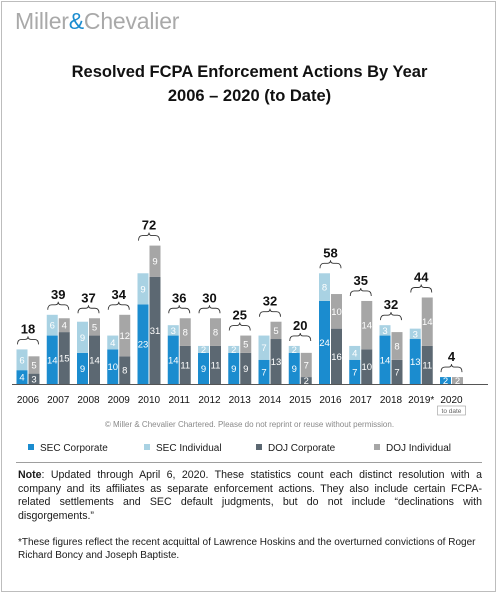 The height and width of the screenshot is (595, 499). I want to click on total-bracket-2017, so click(360, 291).